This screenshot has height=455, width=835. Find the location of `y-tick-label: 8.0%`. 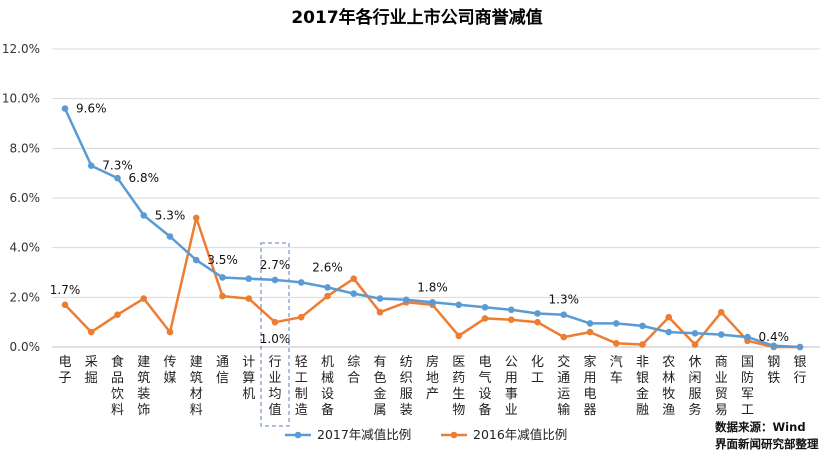

y-tick-label: 8.0% is located at coordinates (25, 148).